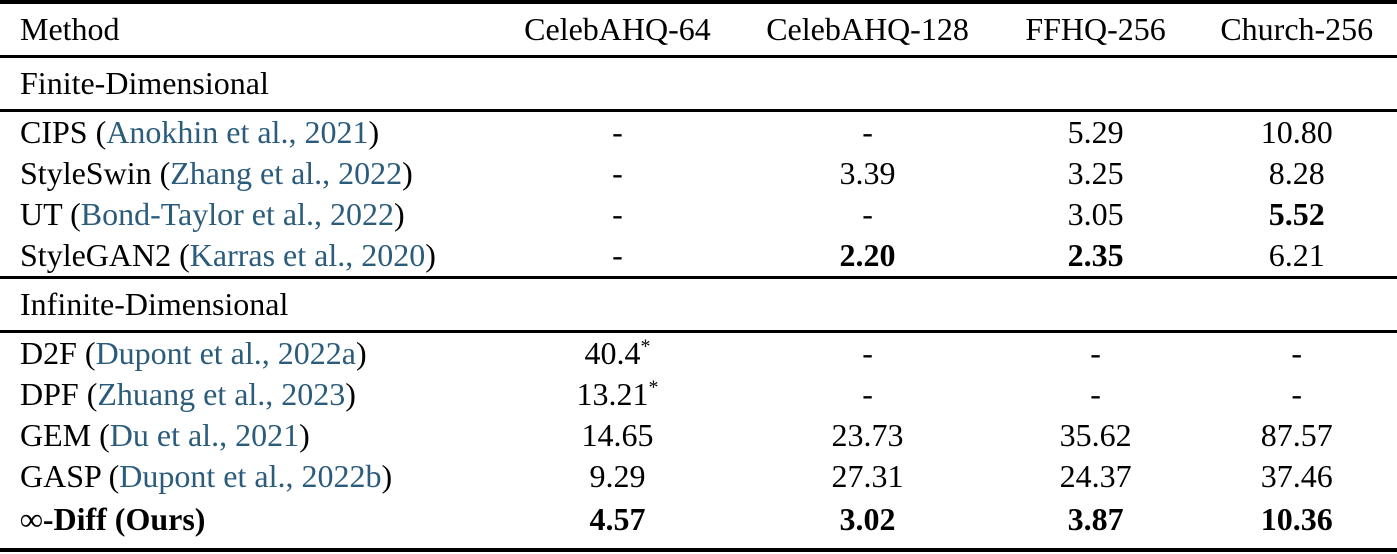 This screenshot has height=554, width=1397. Describe the element at coordinates (1297, 476) in the screenshot. I see `value-cell: 37.46` at that location.